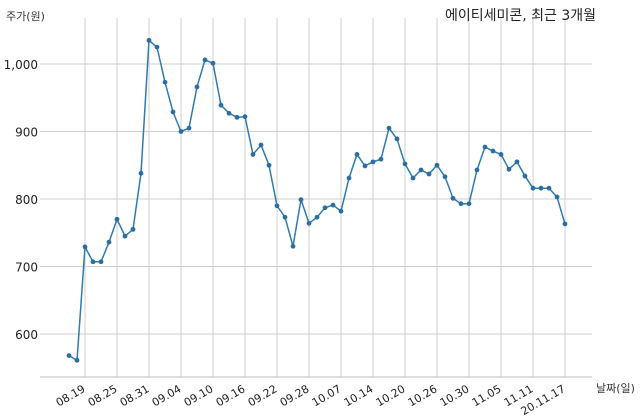 This screenshot has height=419, width=640. What do you see at coordinates (391, 395) in the screenshot?
I see `x-tick-label: 10.20` at bounding box center [391, 395].